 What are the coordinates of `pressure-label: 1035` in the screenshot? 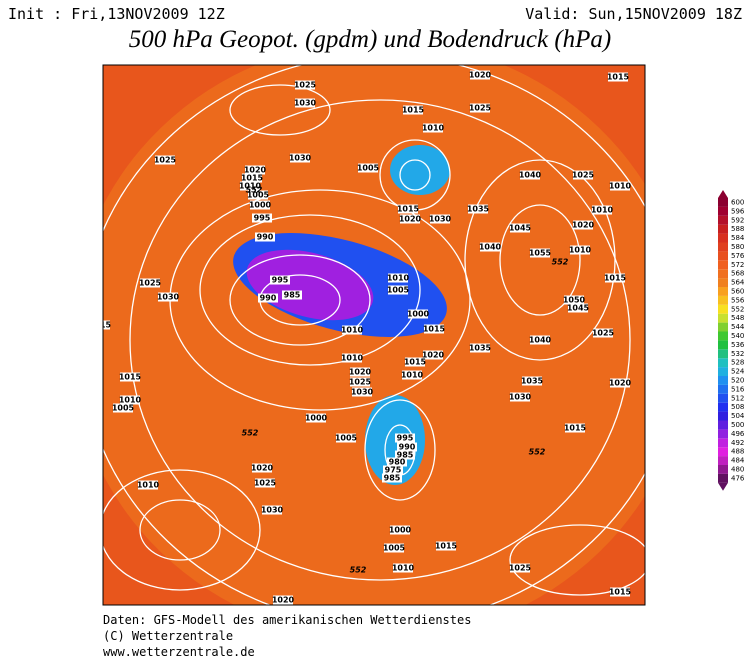 It's located at (480, 348).